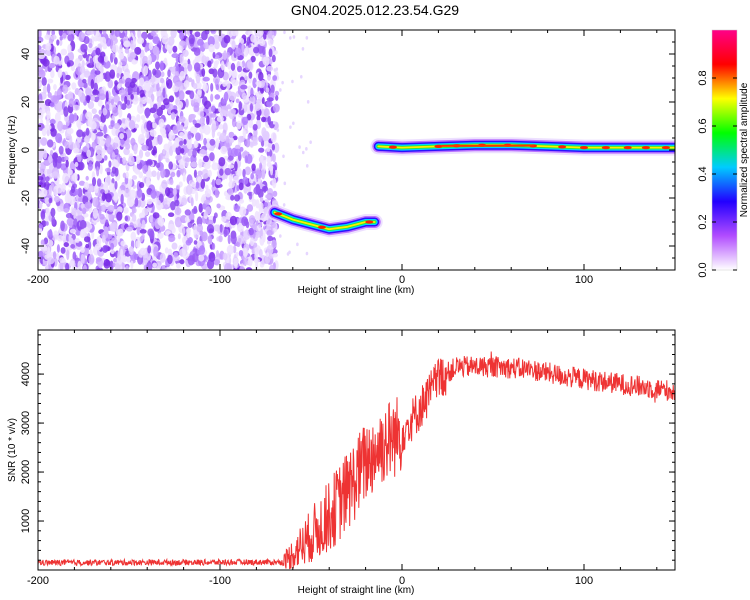 The image size is (750, 600). Describe the element at coordinates (375, 10) in the screenshot. I see `figure-title: GN04.2025.012.23.54.G29` at that location.